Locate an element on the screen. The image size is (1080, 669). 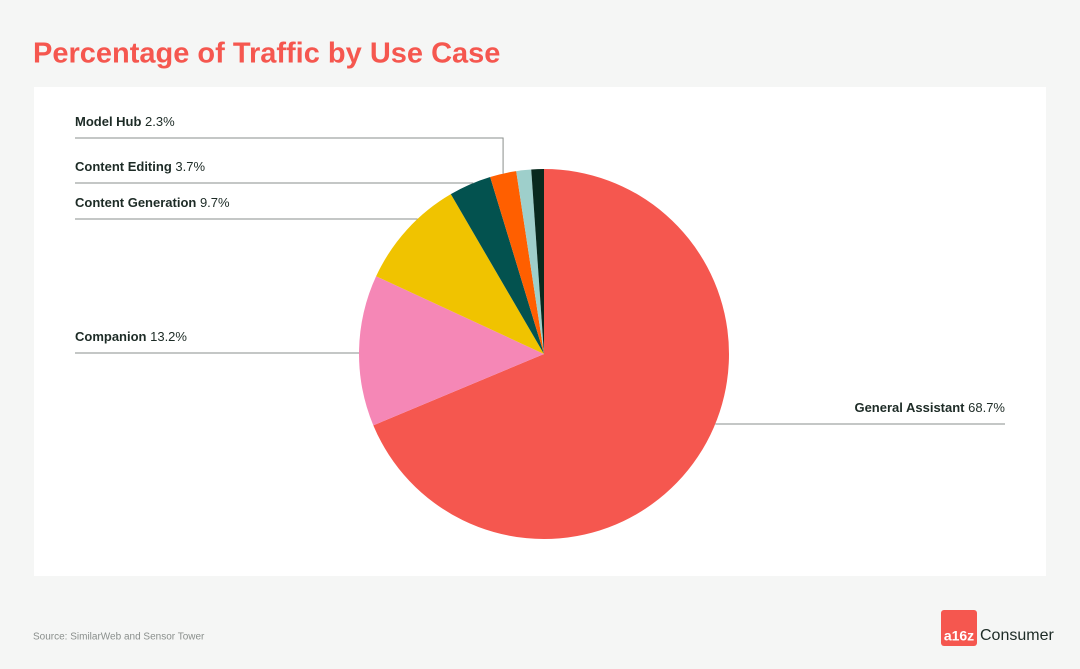
data-label: Content Editing 3.7% is located at coordinates (140, 166).